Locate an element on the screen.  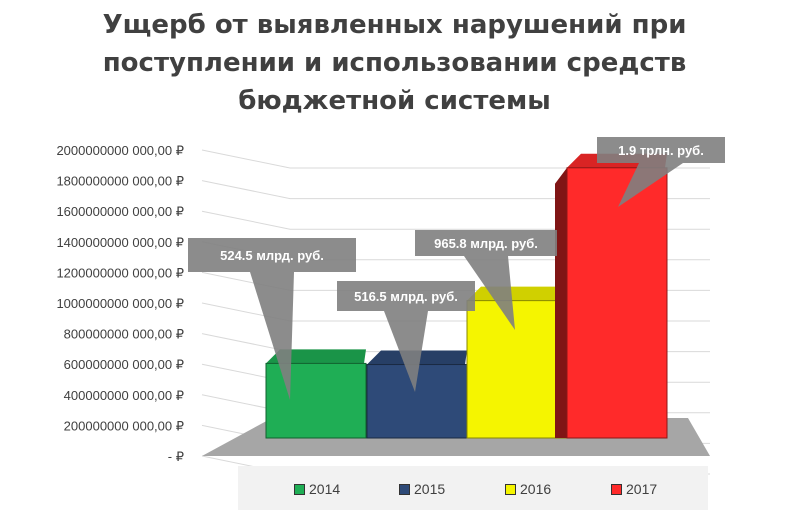
legend-swatch-2014 is located at coordinates (299, 489).